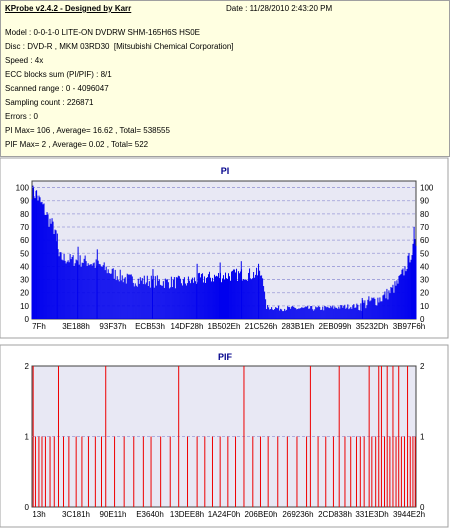 The height and width of the screenshot is (529, 450). Describe the element at coordinates (224, 514) in the screenshot. I see `pif-x-tick-label: 1A24F0h` at that location.